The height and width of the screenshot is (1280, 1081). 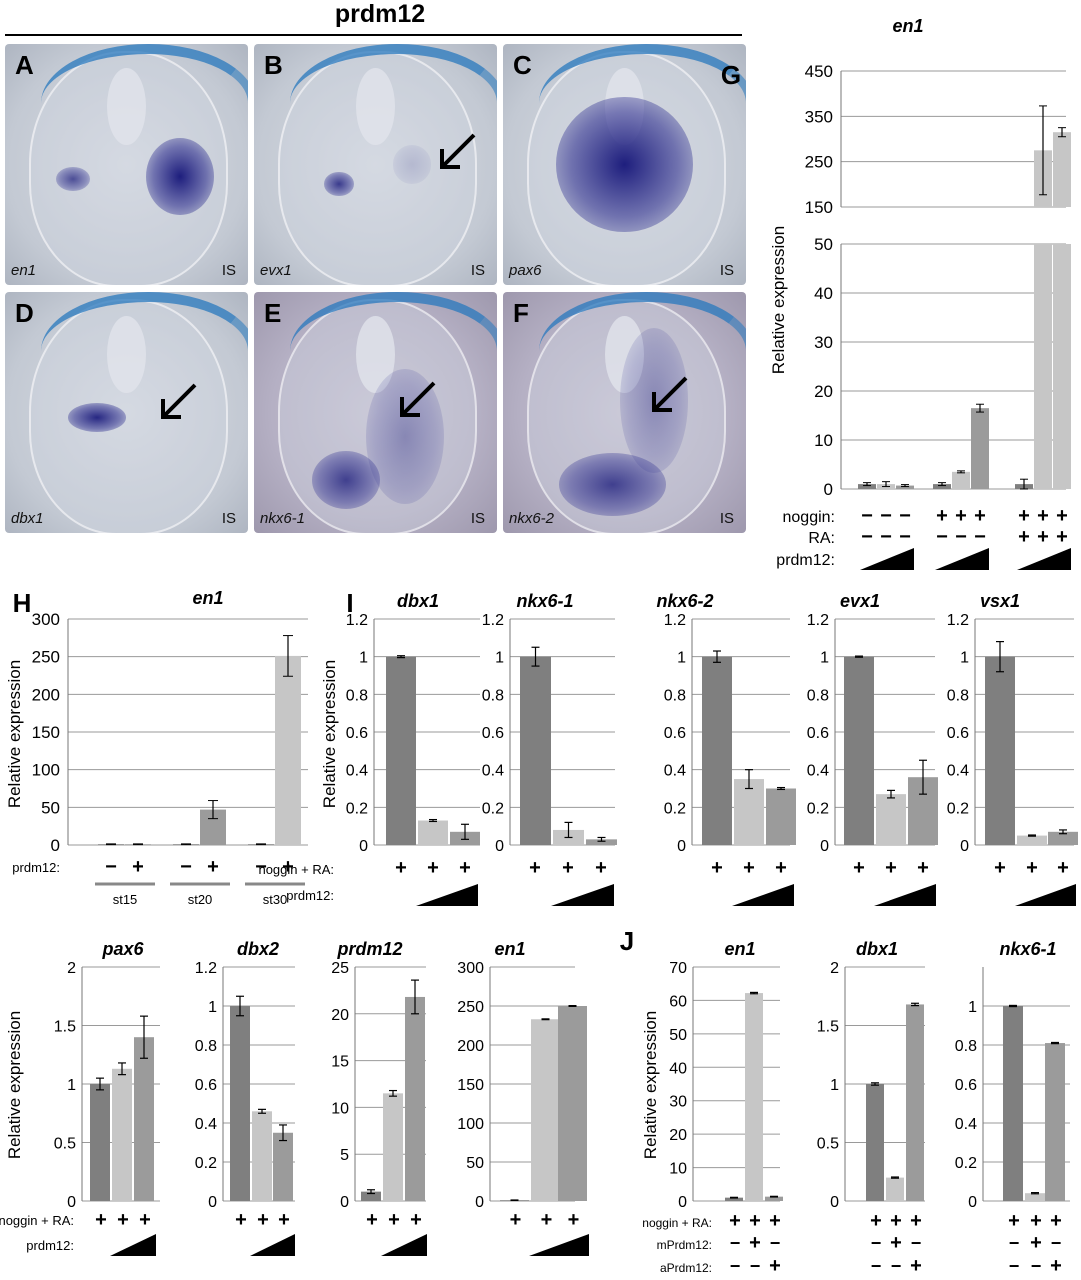 I want to click on lumen, so click(x=624, y=355).